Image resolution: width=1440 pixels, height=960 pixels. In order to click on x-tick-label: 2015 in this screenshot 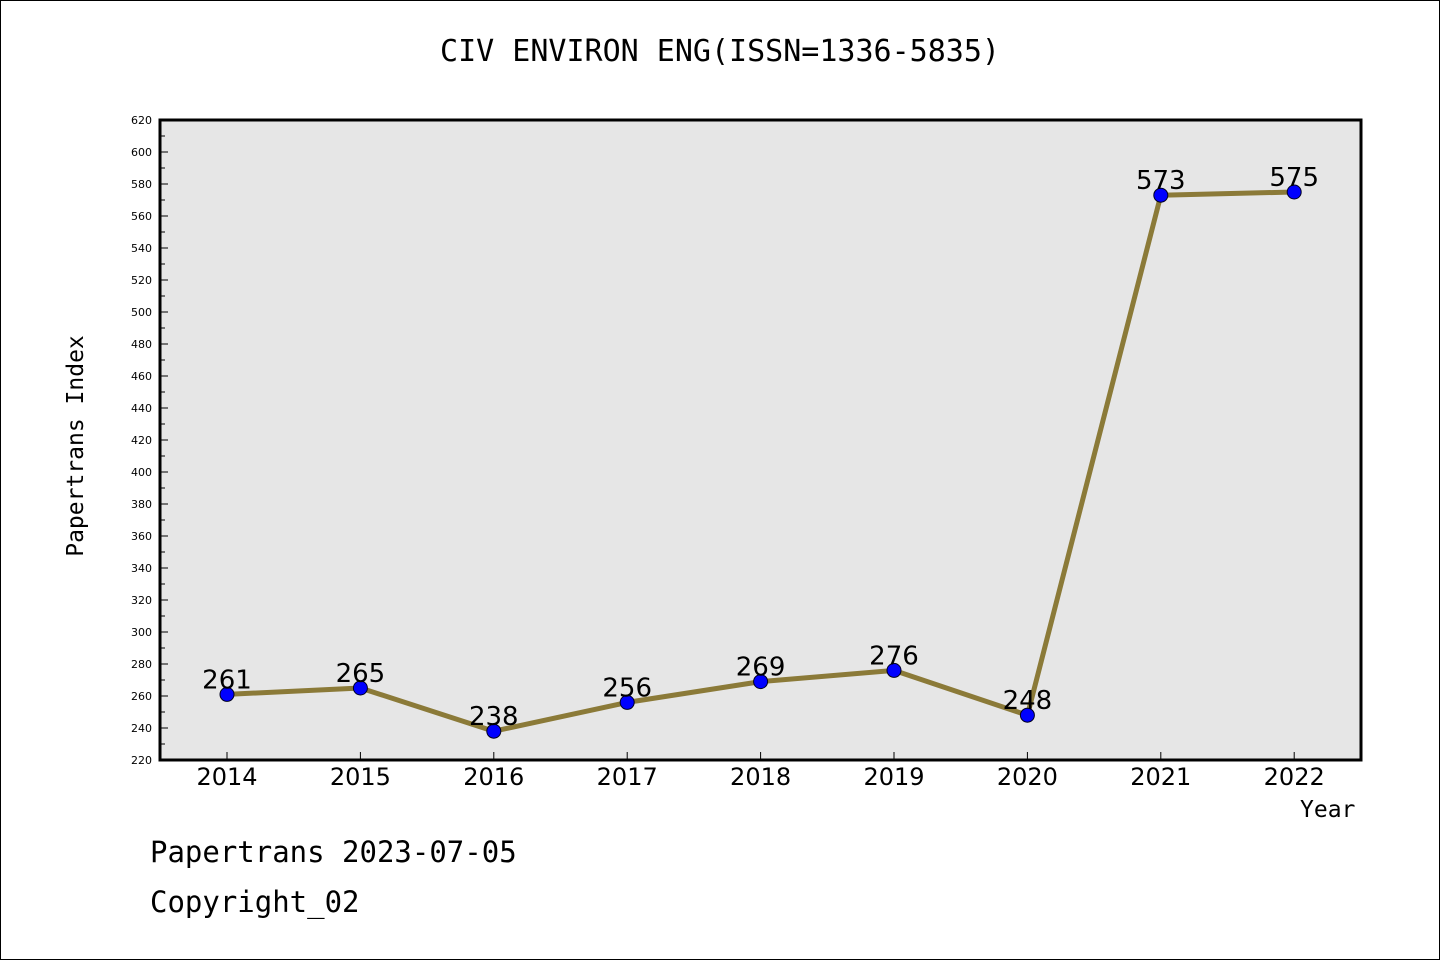, I will do `click(360, 777)`.